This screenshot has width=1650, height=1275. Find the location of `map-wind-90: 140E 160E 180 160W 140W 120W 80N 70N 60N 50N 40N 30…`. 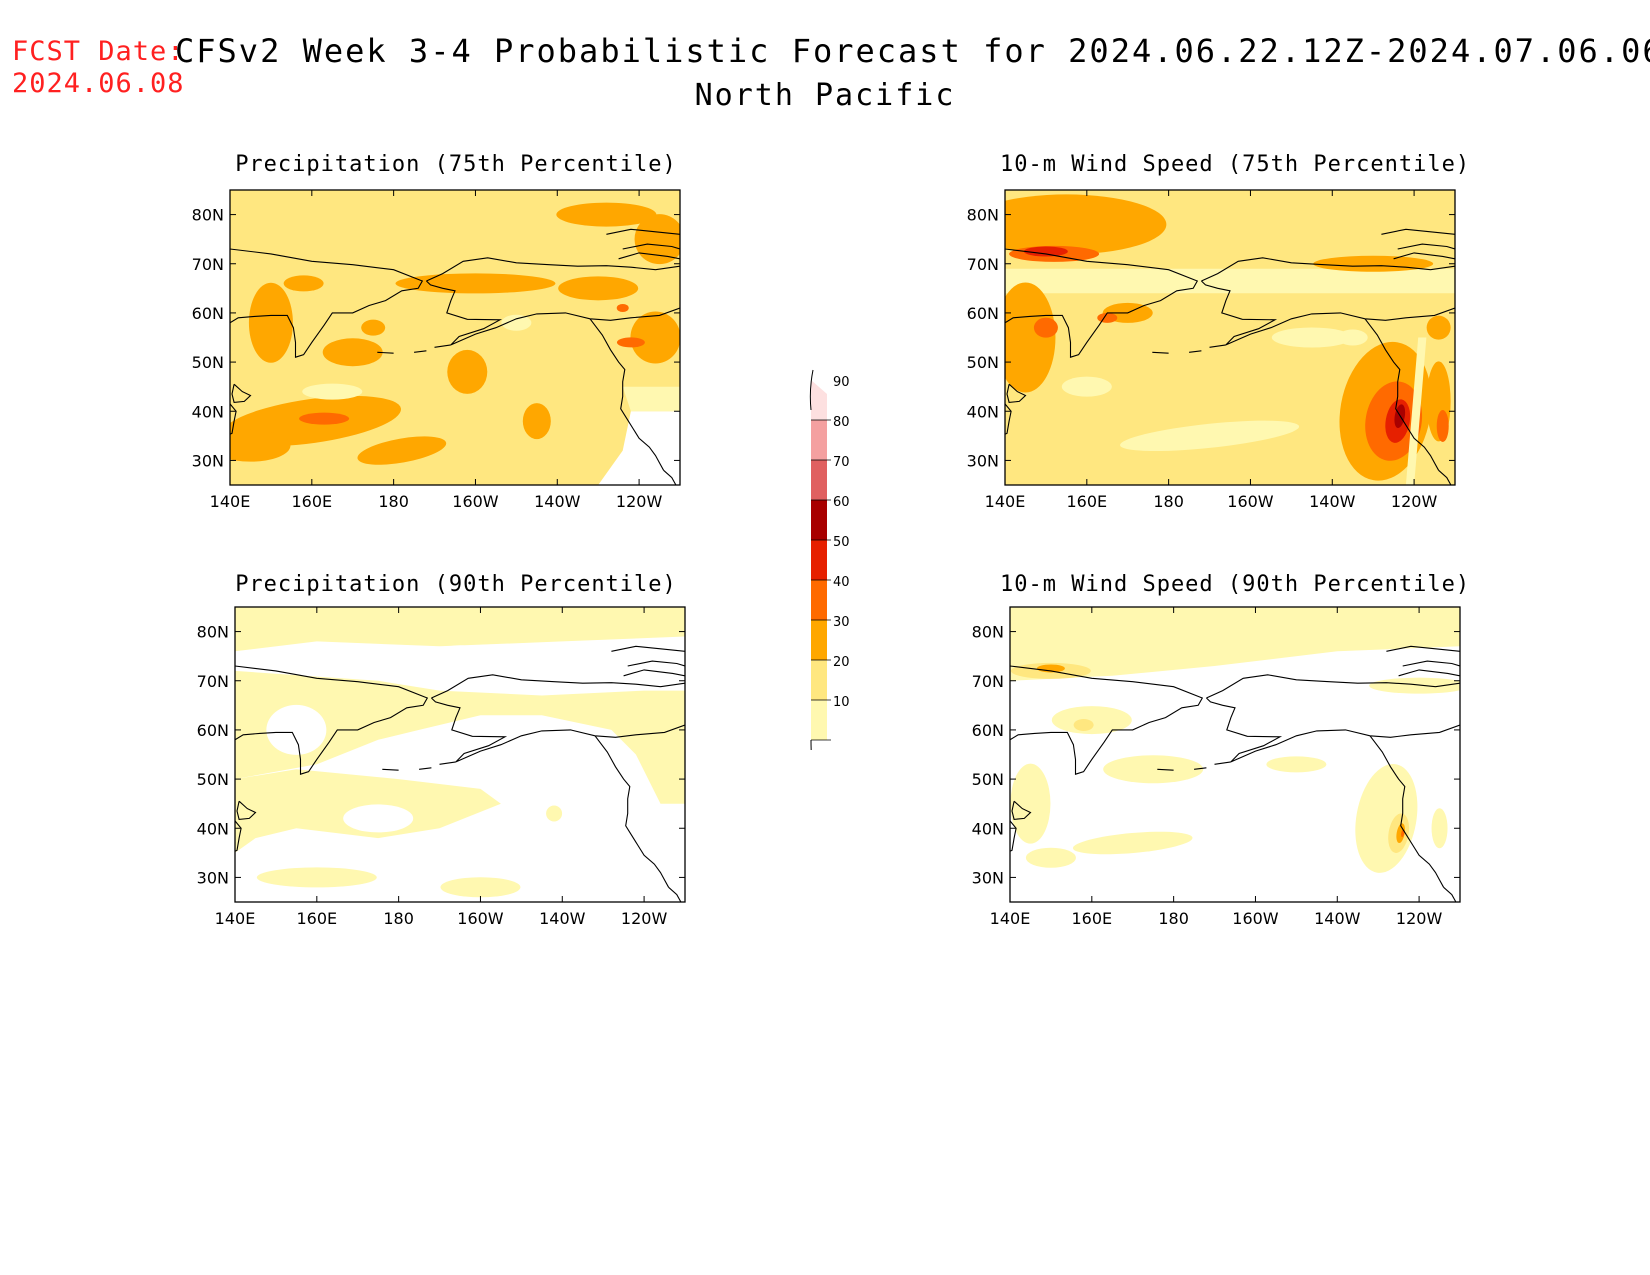

map-wind-90: 140E 160E 180 160W 140W 120W 80N 70N 60N 50N 40N 30… is located at coordinates (1216, 767).